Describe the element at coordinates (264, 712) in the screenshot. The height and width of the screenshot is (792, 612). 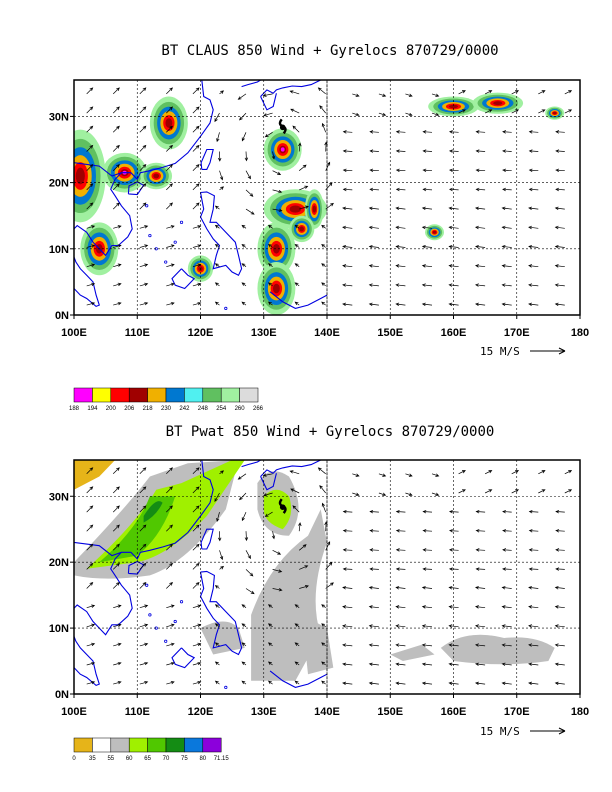
I see `longitude-tick-label: 130E` at that location.